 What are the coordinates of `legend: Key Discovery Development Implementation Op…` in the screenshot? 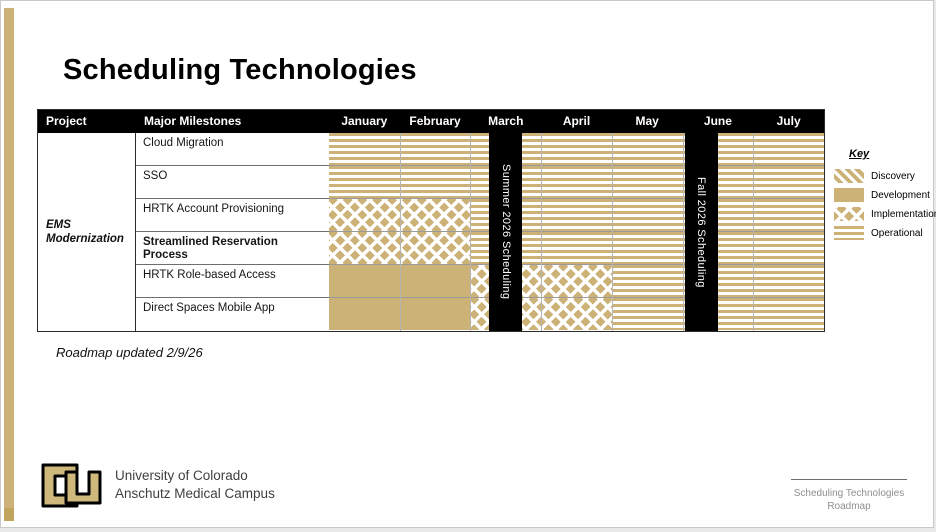 It's located at (885, 196).